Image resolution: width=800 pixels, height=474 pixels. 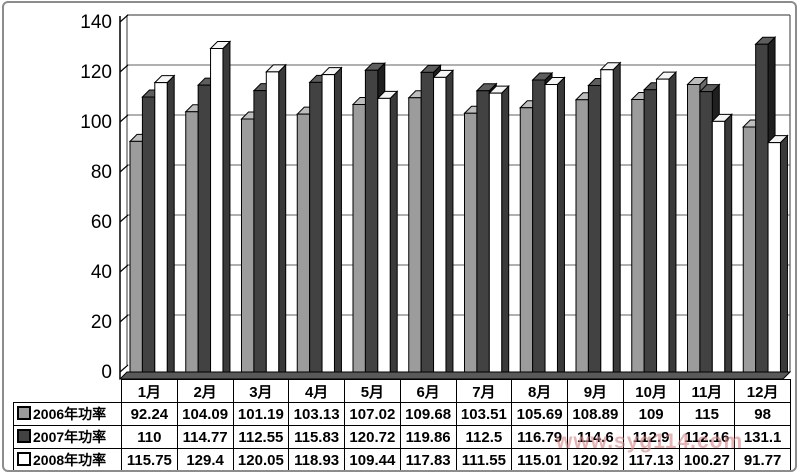 I want to click on value-cell: 131.1, so click(x=762, y=437).